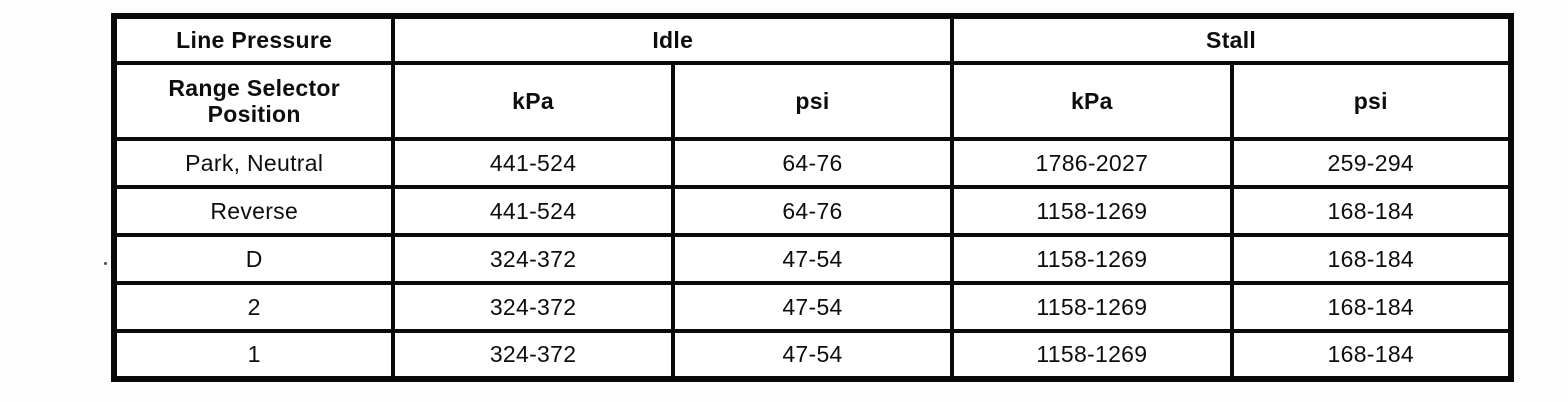 Image resolution: width=1568 pixels, height=402 pixels. I want to click on group-header-stall: Stall, so click(1231, 39).